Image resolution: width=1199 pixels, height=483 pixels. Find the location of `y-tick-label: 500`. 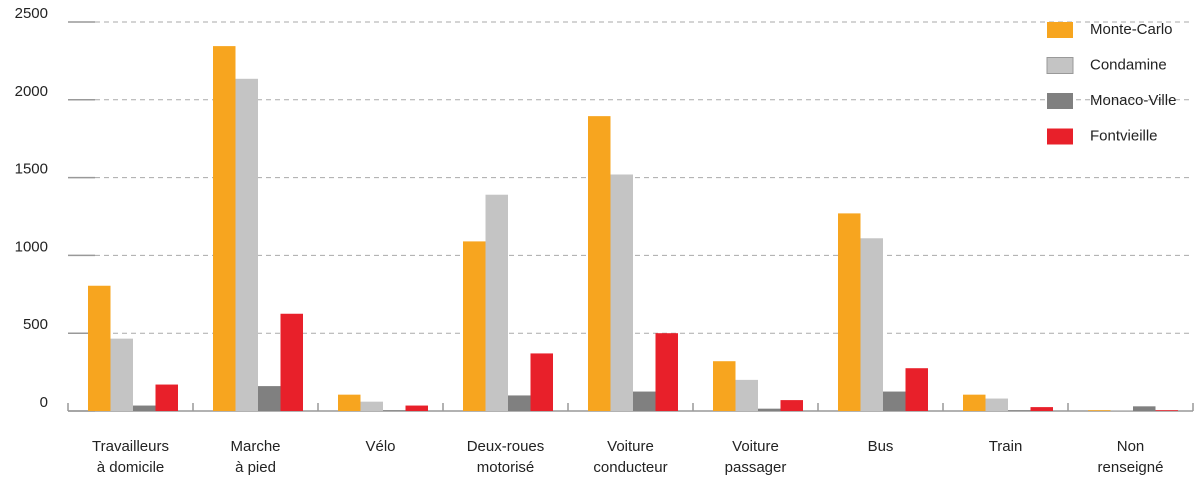

y-tick-label: 500 is located at coordinates (35, 324).